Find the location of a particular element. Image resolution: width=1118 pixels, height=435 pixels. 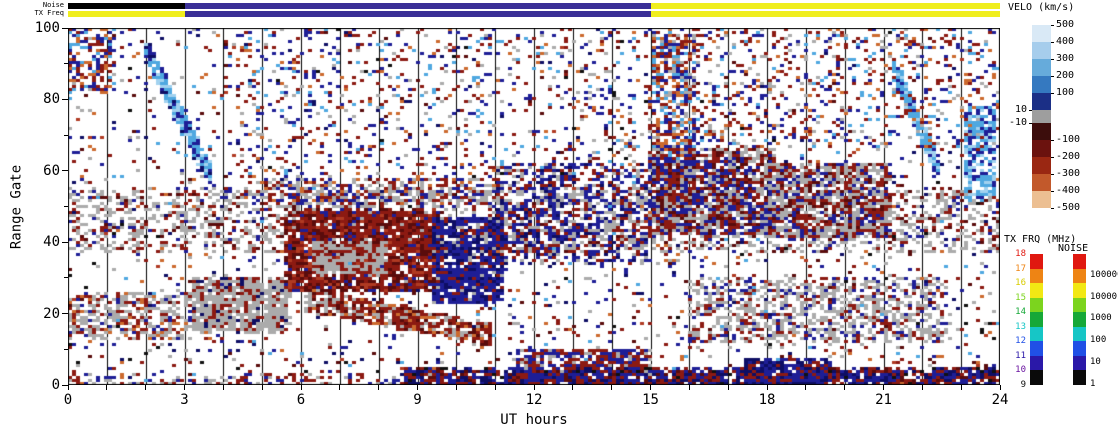

velo-tick-label: 200 is located at coordinates (1065, 75).